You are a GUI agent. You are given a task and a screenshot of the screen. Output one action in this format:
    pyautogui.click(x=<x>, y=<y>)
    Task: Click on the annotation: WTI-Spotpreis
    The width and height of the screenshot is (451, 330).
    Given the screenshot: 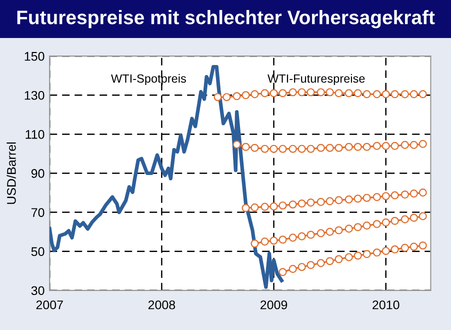 What is the action you would take?
    pyautogui.click(x=148, y=80)
    